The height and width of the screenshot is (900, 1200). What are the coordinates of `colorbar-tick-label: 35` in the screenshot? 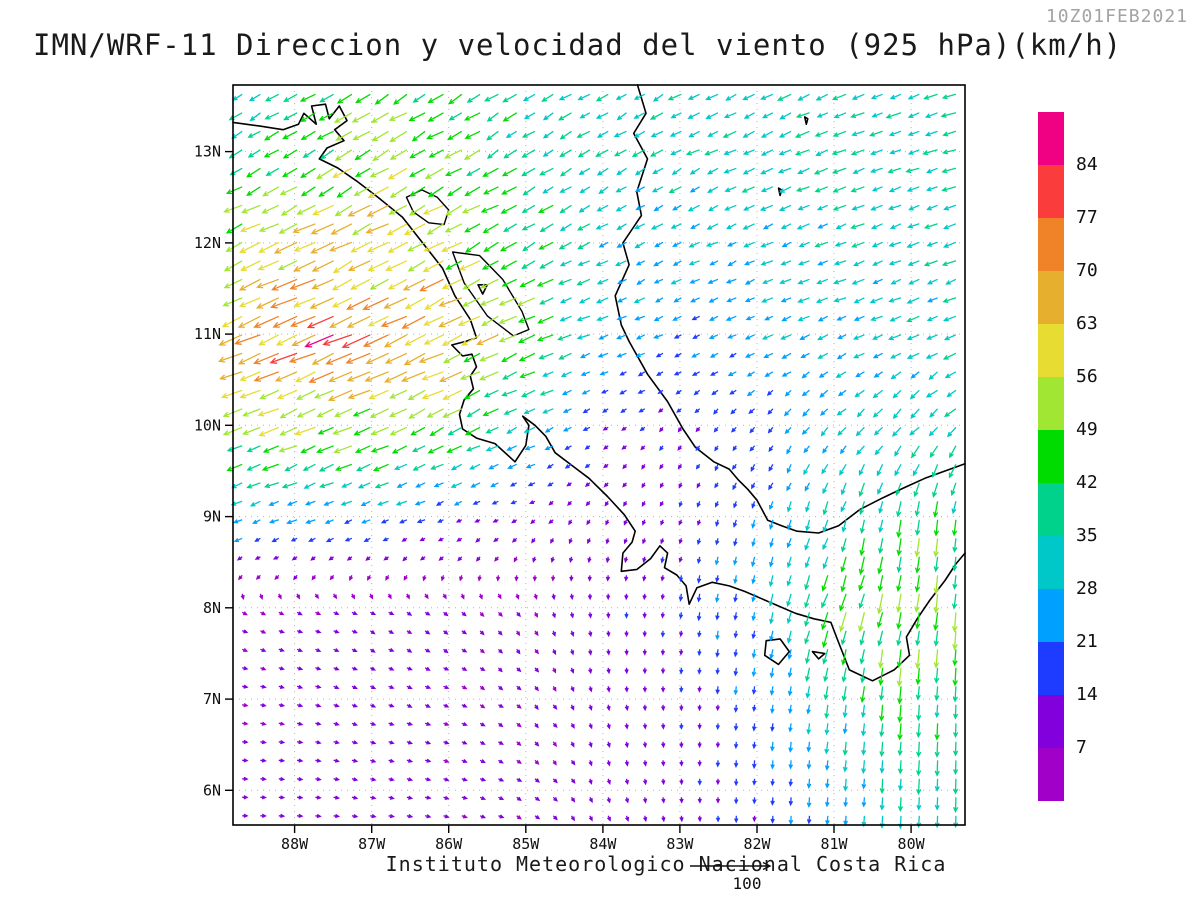 It's located at (1087, 535).